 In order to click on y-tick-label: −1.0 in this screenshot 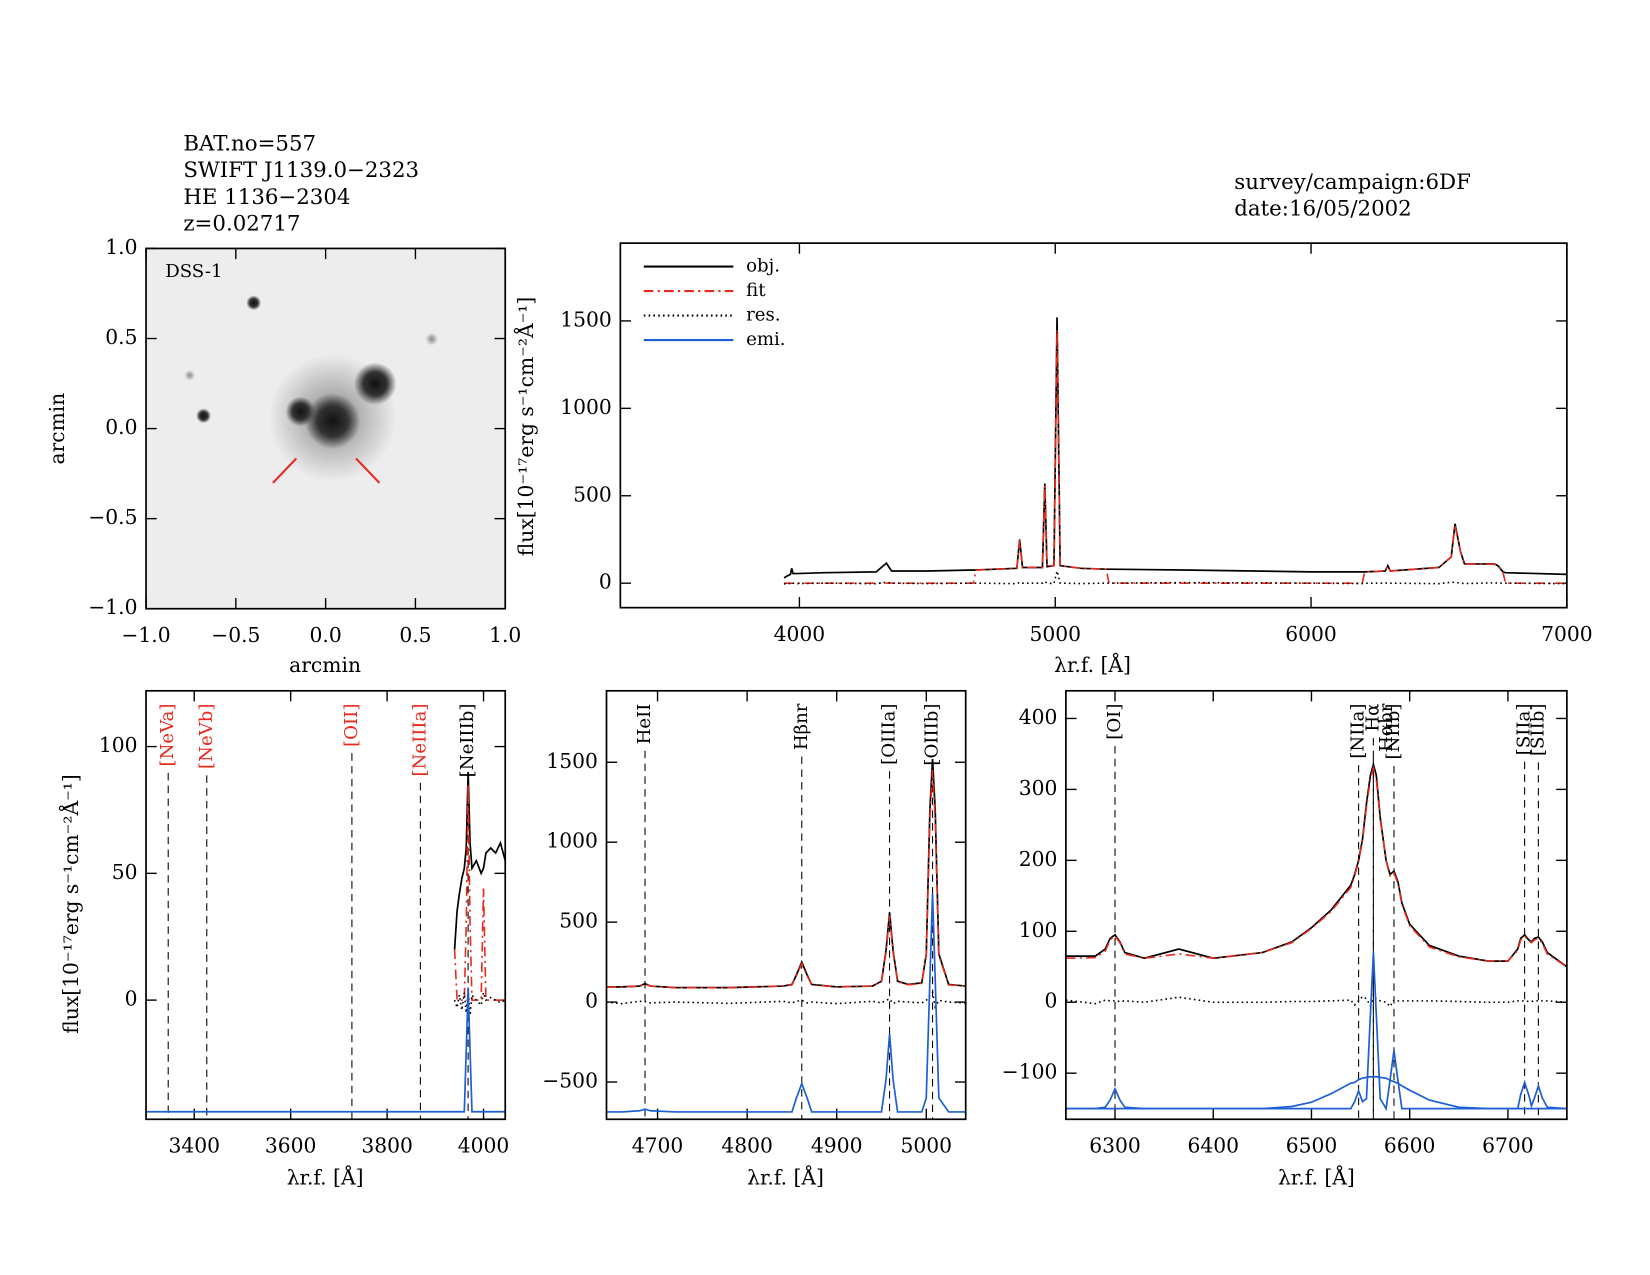, I will do `click(112, 607)`.